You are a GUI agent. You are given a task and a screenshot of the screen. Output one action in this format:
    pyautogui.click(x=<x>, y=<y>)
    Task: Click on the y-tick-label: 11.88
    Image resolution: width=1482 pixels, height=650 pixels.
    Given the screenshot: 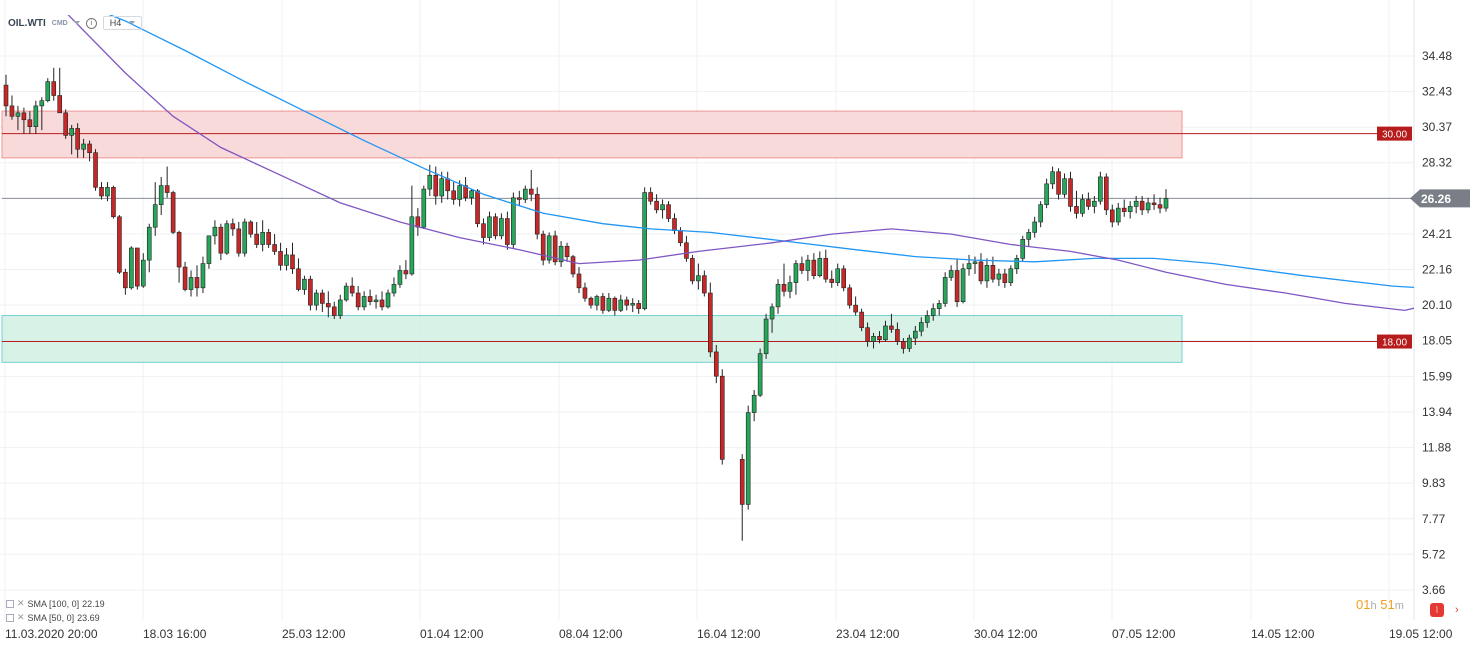 What is the action you would take?
    pyautogui.click(x=1436, y=448)
    